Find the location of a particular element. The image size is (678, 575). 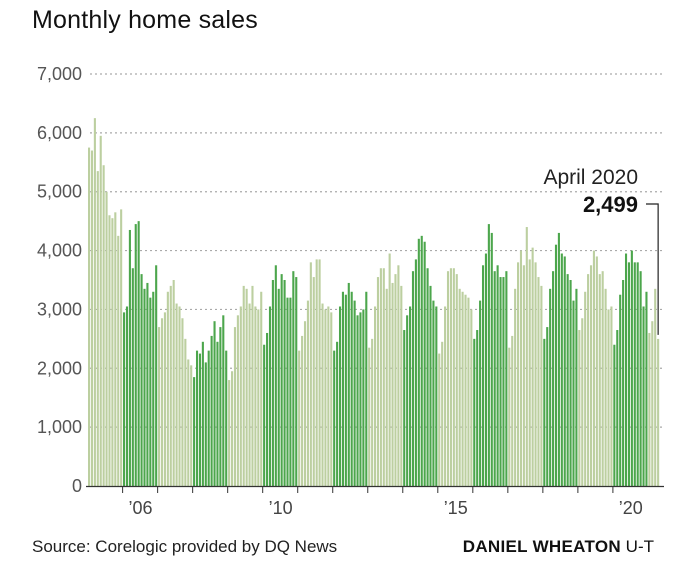

y-tick-label: 3,000 is located at coordinates (59, 309).